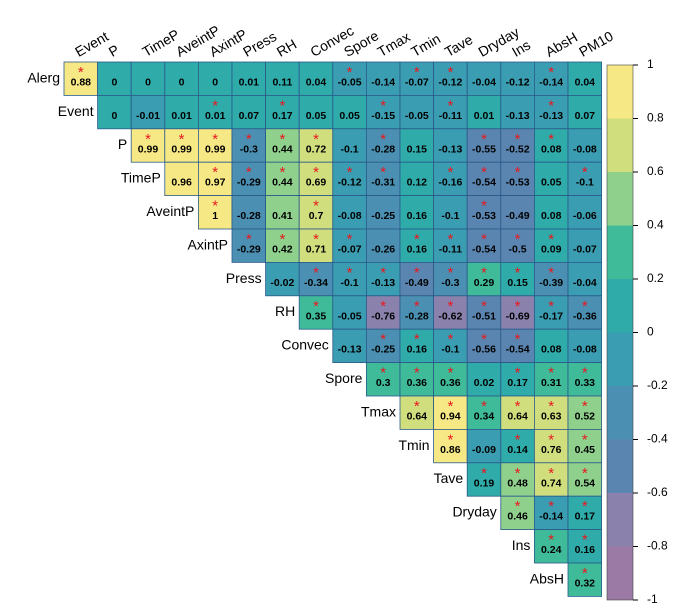 This screenshot has width=677, height=614. Describe the element at coordinates (383, 249) in the screenshot. I see `cell-value: -0.26` at that location.